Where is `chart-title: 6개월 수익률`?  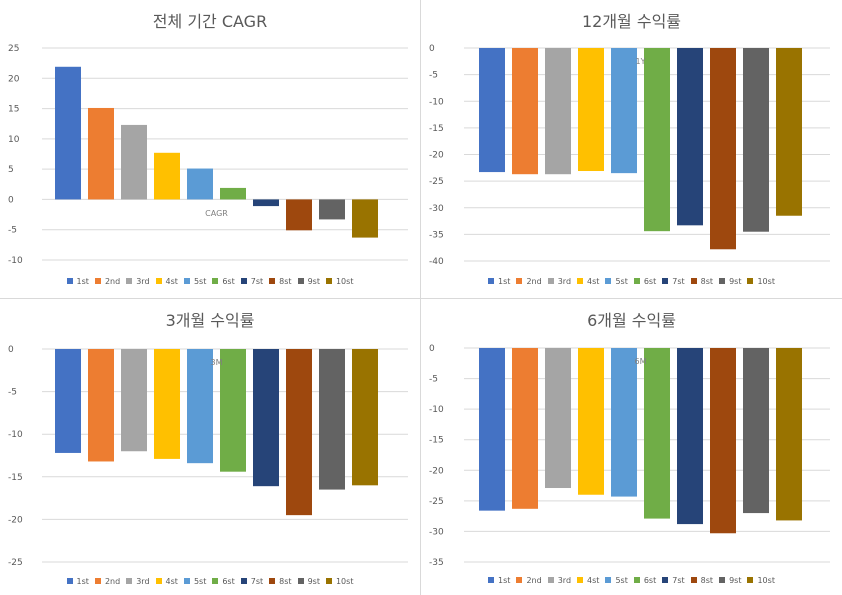
chart-title: 6개월 수익률 is located at coordinates (631, 320).